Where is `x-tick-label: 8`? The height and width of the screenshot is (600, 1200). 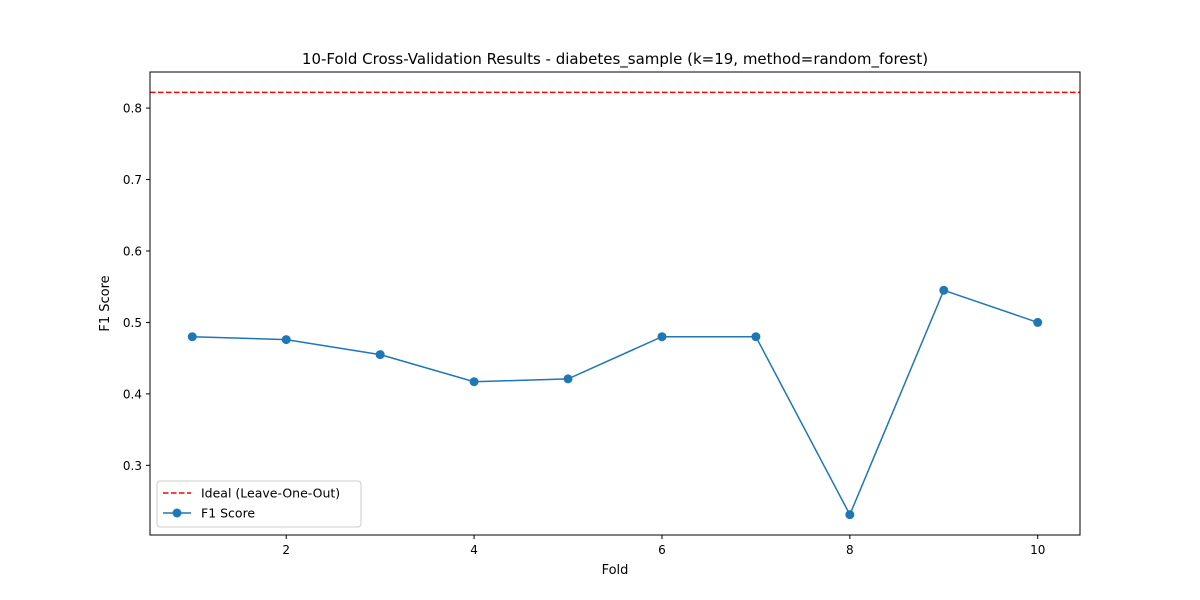 x-tick-label: 8 is located at coordinates (850, 550).